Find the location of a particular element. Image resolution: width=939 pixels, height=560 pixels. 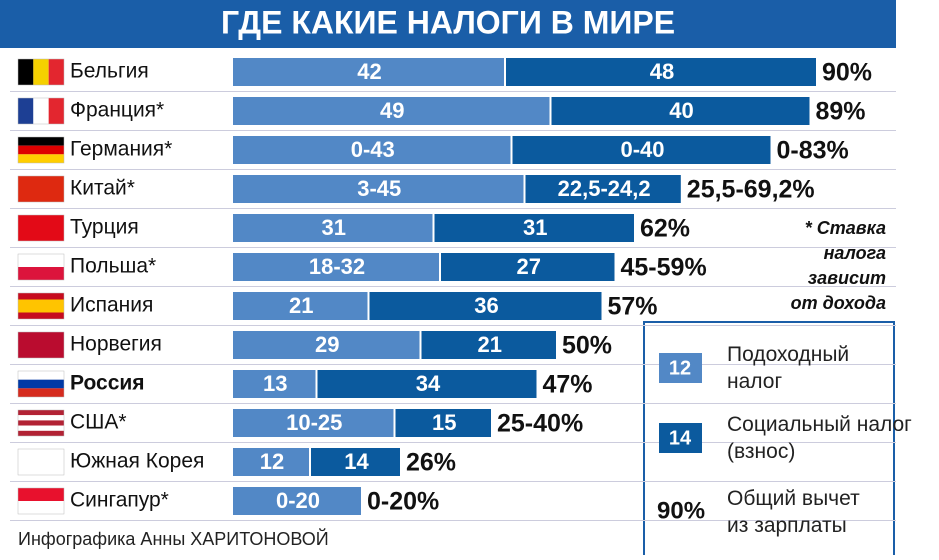

total-label: 47% is located at coordinates (568, 385).